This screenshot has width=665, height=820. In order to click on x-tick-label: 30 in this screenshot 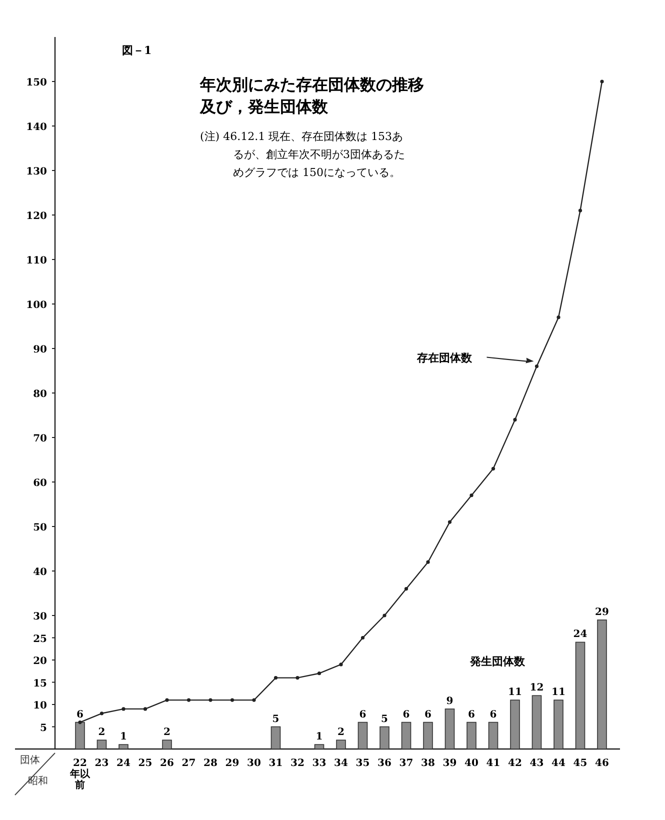, I will do `click(254, 763)`.